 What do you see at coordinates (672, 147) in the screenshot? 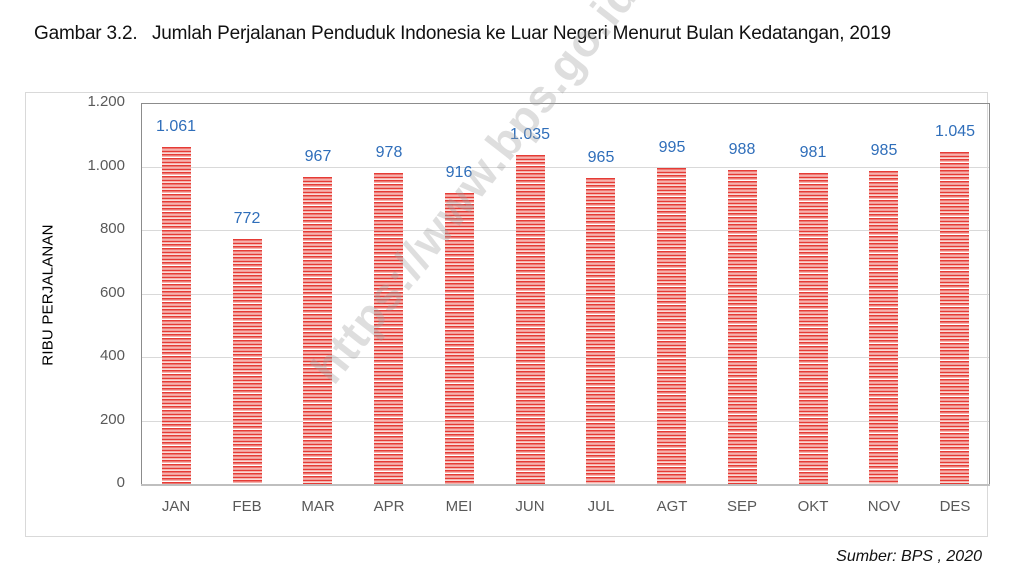
I see `value-label: 995` at bounding box center [672, 147].